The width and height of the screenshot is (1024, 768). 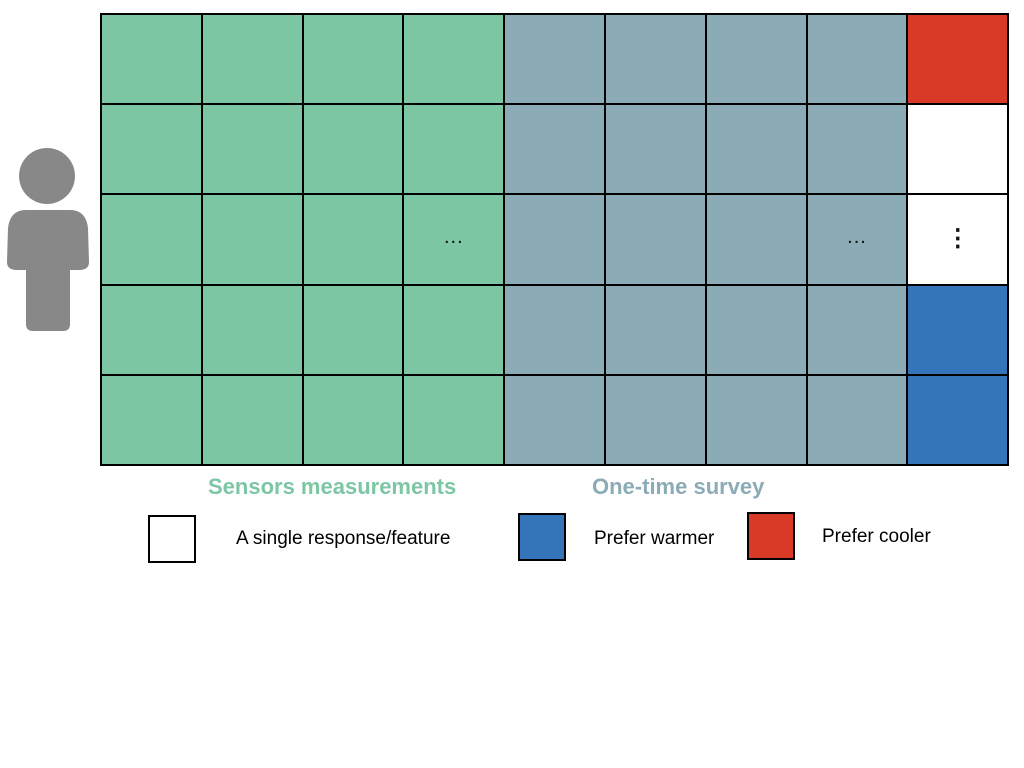 What do you see at coordinates (958, 149) in the screenshot?
I see `response-cell-blank` at bounding box center [958, 149].